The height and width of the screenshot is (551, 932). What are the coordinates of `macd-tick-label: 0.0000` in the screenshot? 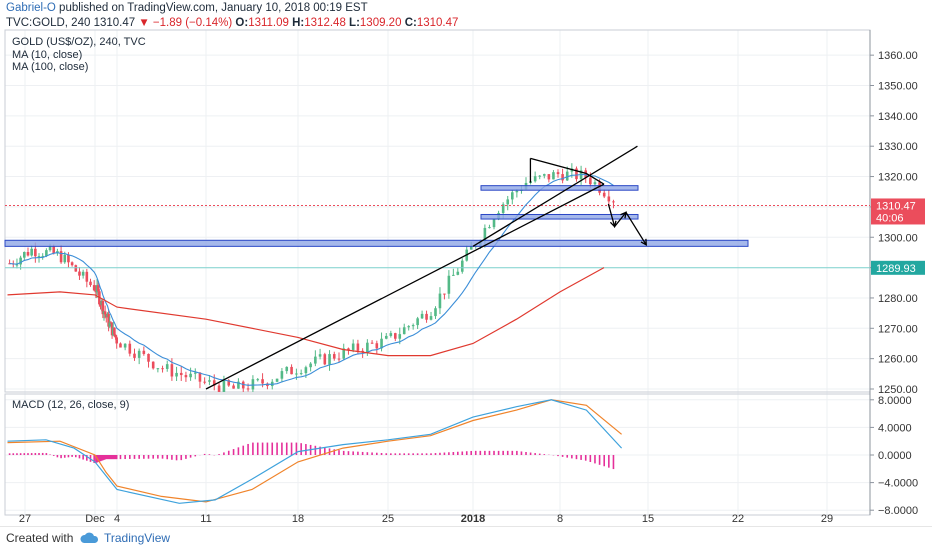 It's located at (895, 456).